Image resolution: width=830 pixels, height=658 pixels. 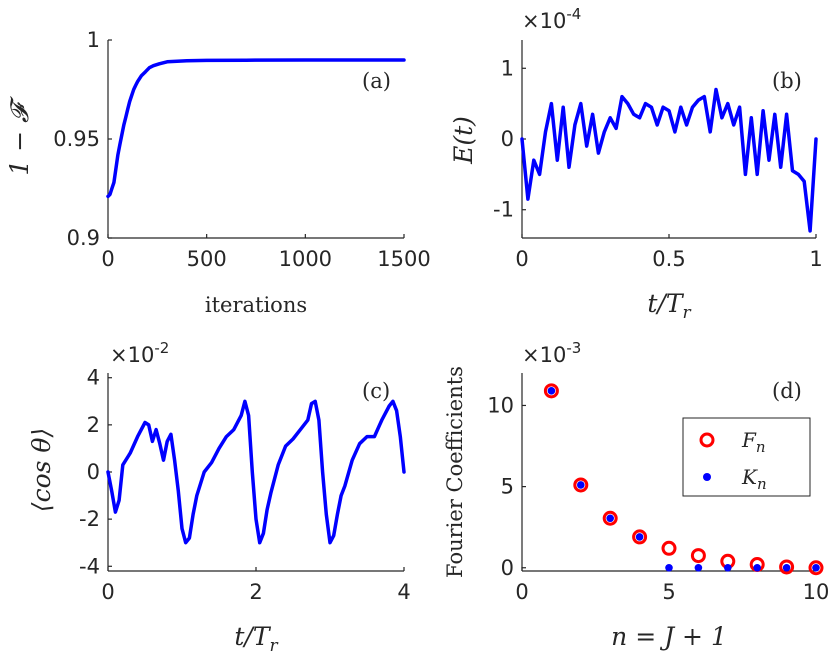 I want to click on legend-kn-label: Kn, so click(x=754, y=479).